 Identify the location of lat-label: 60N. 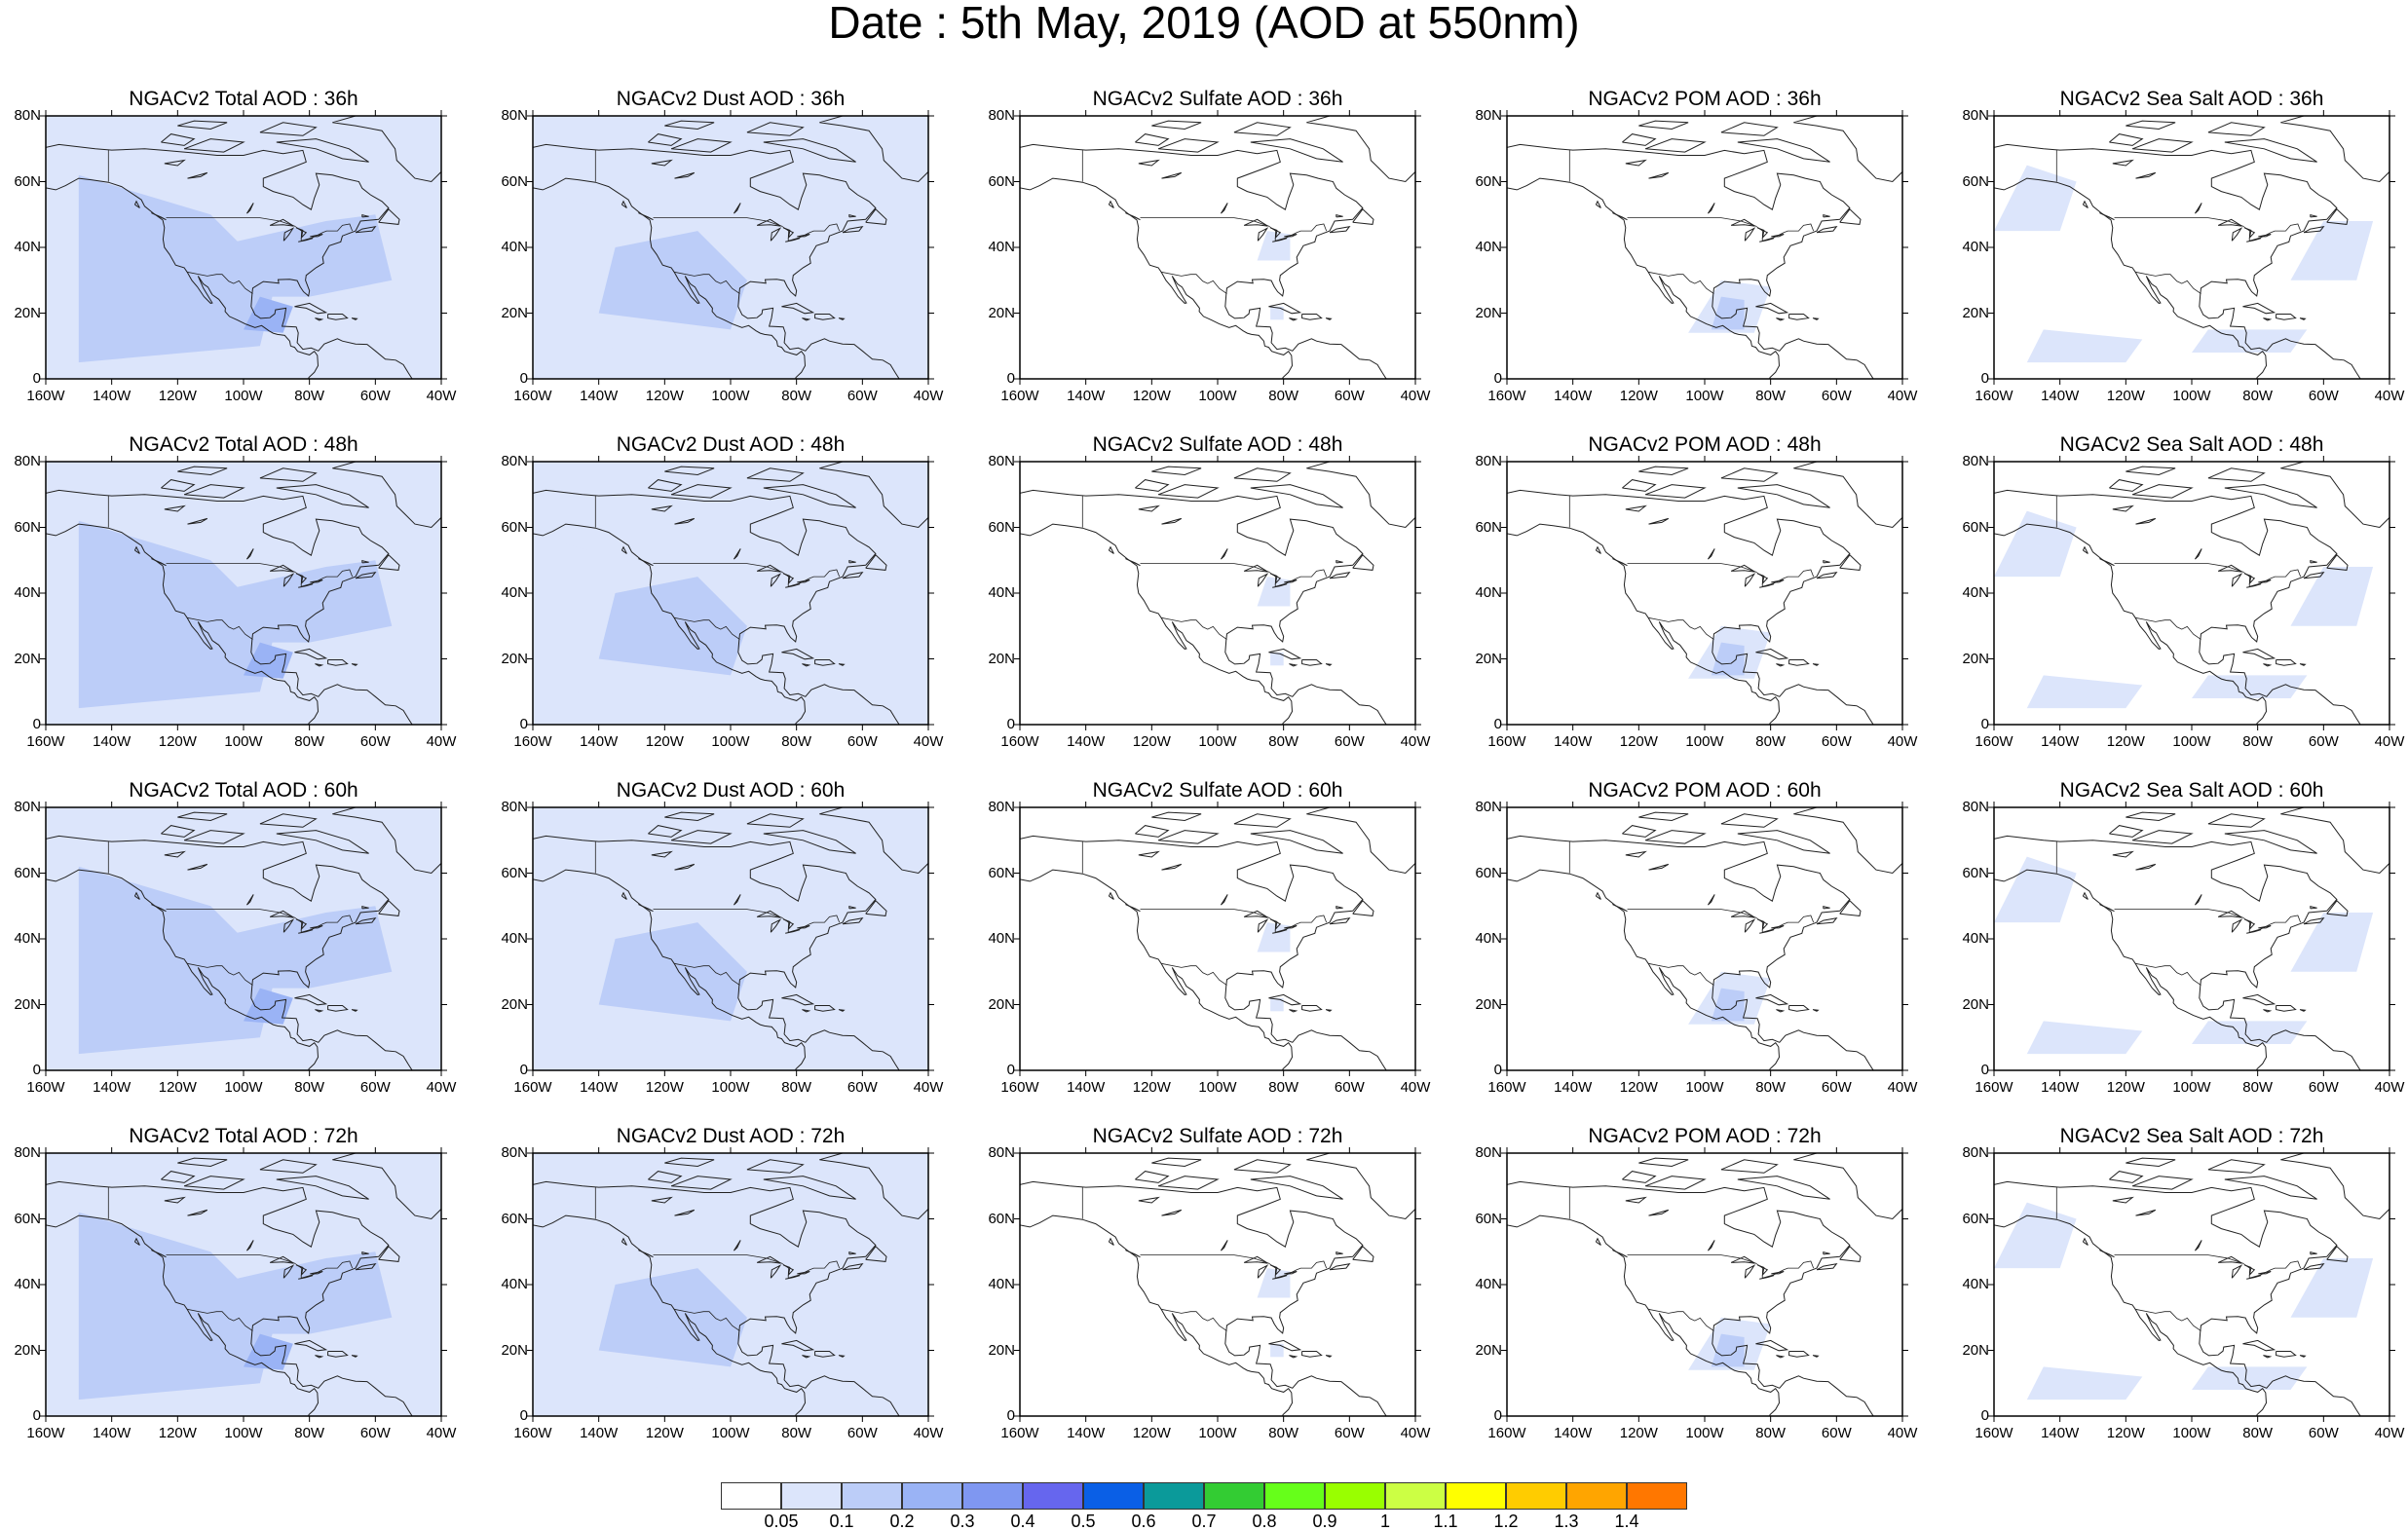
(27, 181).